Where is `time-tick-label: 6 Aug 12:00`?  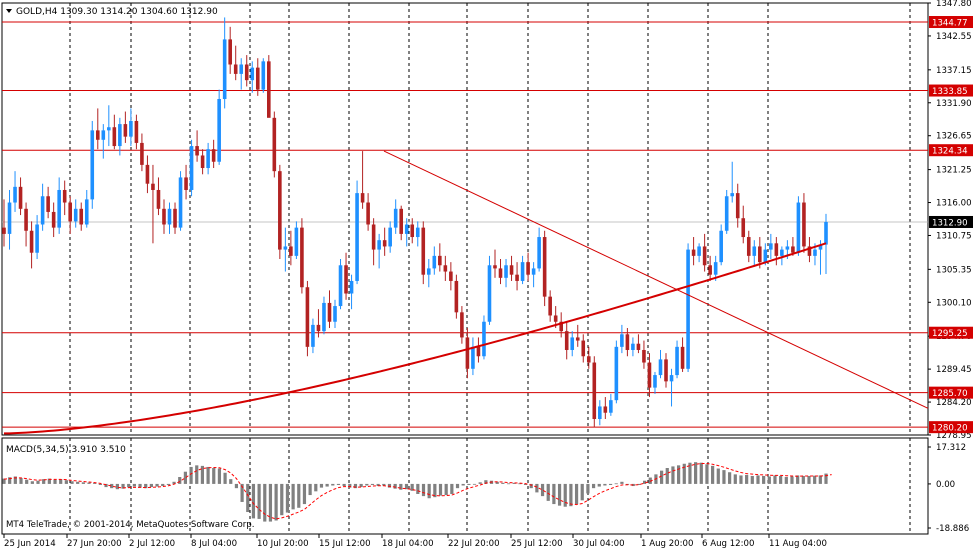
time-tick-label: 6 Aug 12:00 is located at coordinates (728, 544).